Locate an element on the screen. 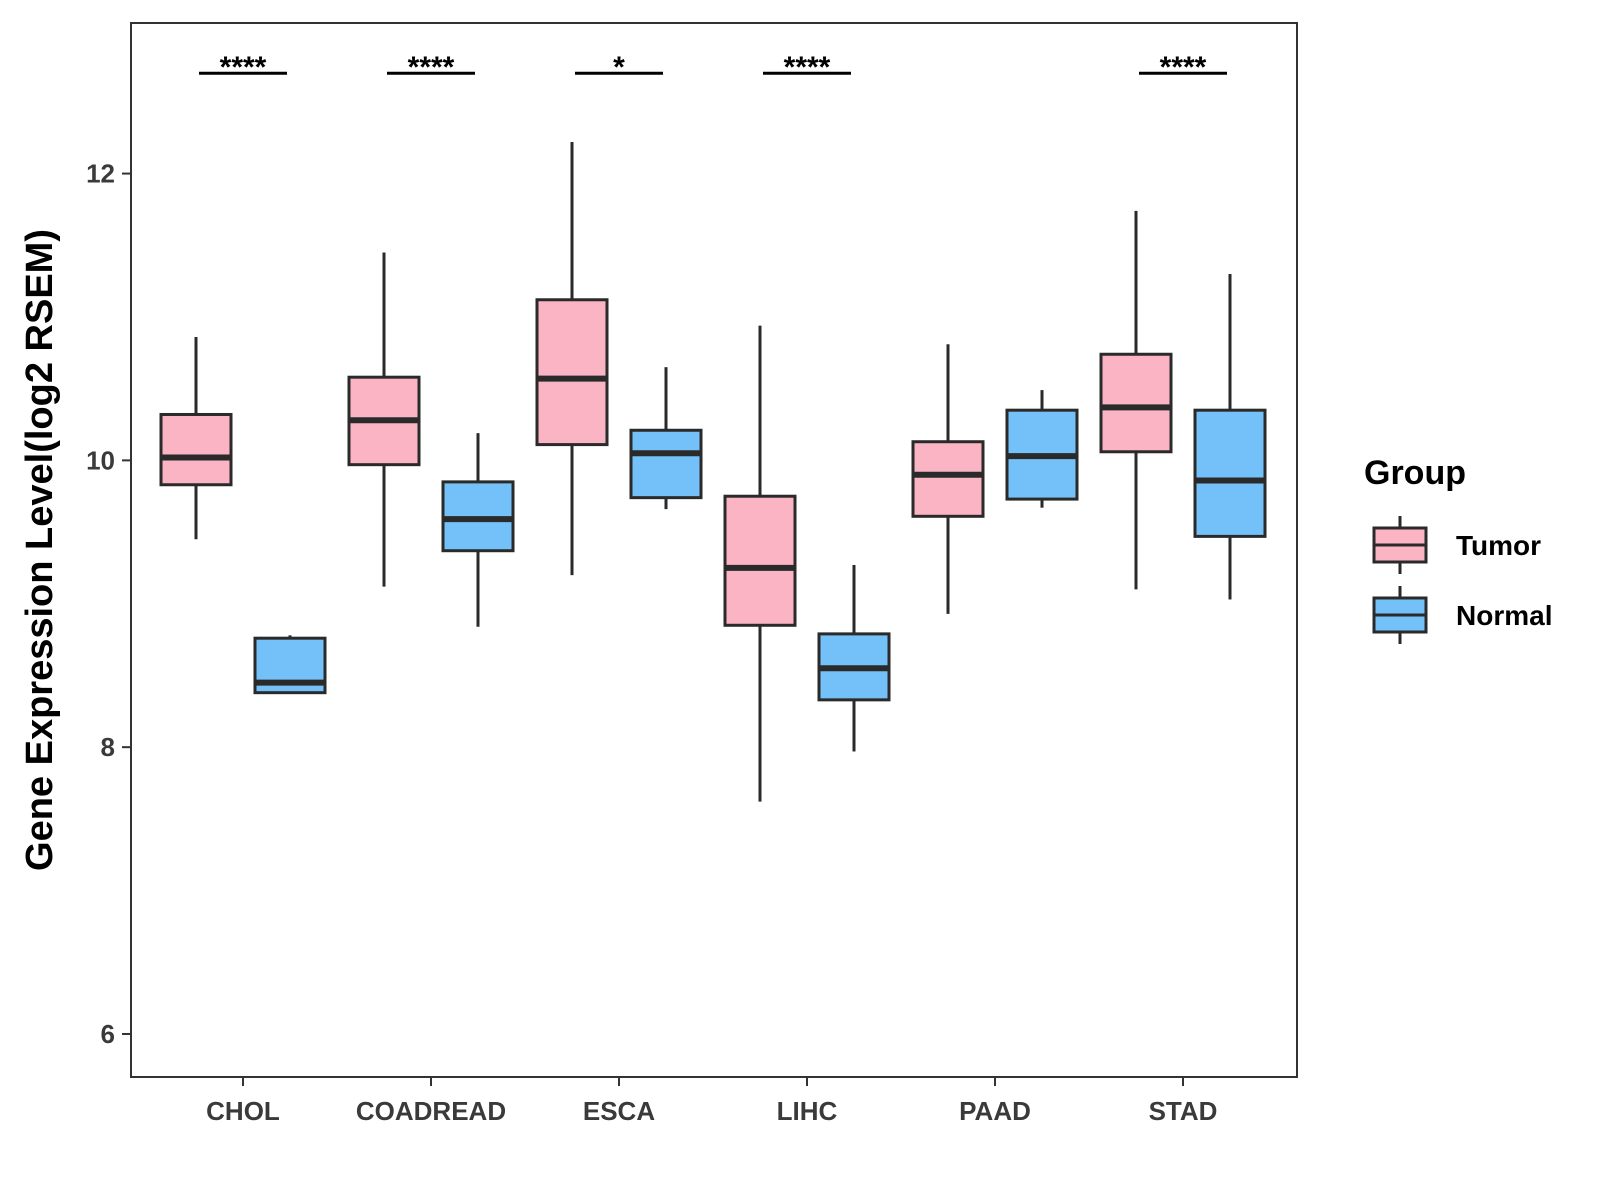 The height and width of the screenshot is (1200, 1600). x-axis: CHOL COADREAD ESCA LIHC PAAD STAD is located at coordinates (711, 1101).